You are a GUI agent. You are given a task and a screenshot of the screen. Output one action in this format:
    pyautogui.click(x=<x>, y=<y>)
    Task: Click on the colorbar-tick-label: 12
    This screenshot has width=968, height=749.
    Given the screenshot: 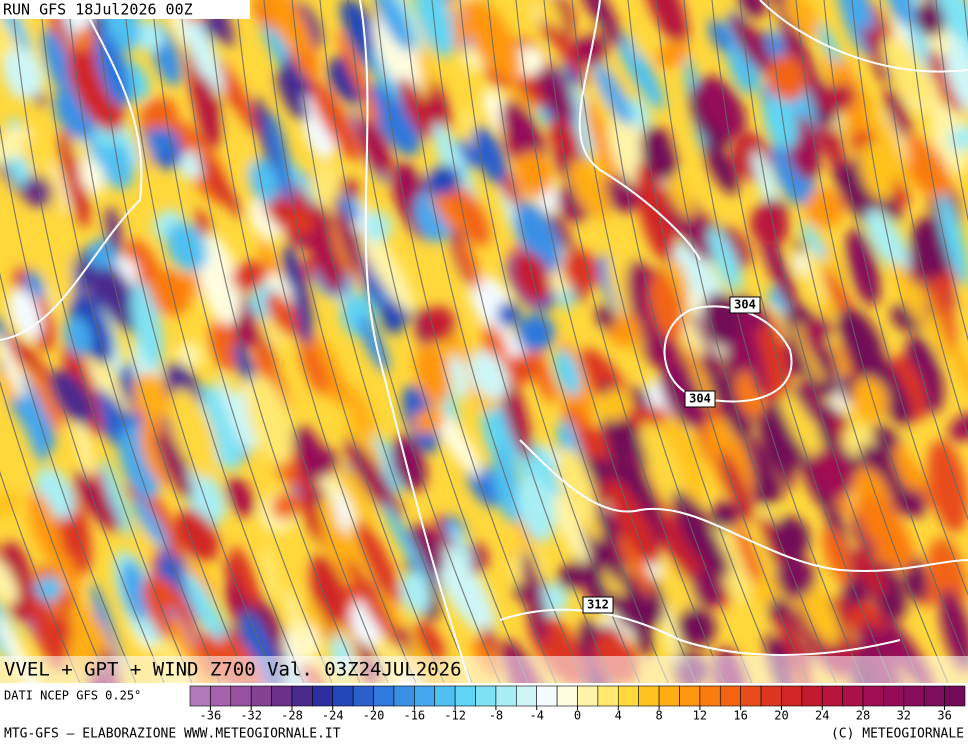 What is the action you would take?
    pyautogui.click(x=700, y=716)
    